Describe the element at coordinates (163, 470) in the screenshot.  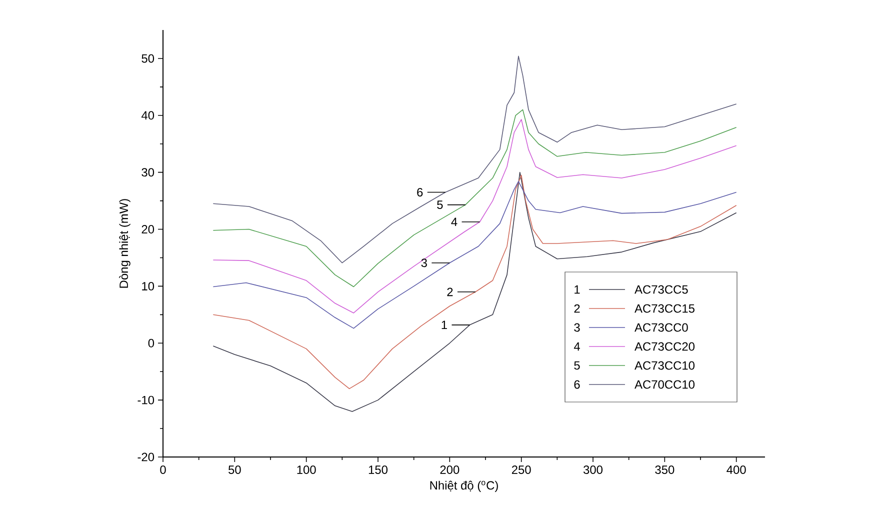
I see `x-tick-label: 0` at that location.